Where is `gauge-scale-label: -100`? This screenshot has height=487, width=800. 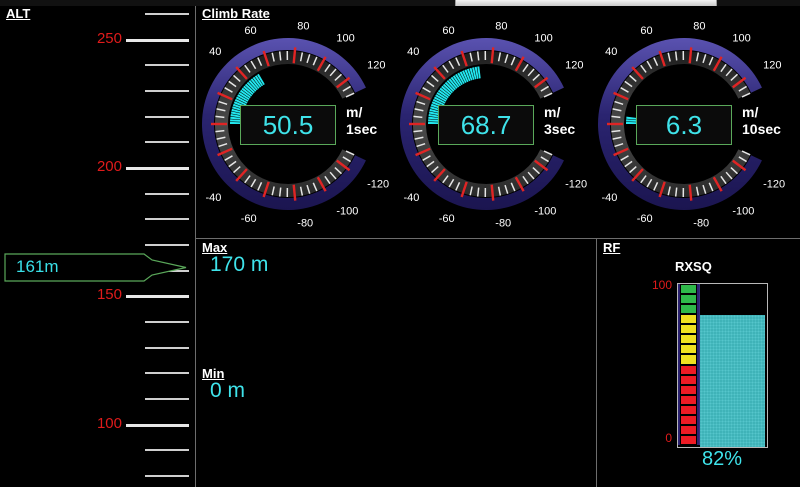
gauge-scale-label: -100 is located at coordinates (743, 211).